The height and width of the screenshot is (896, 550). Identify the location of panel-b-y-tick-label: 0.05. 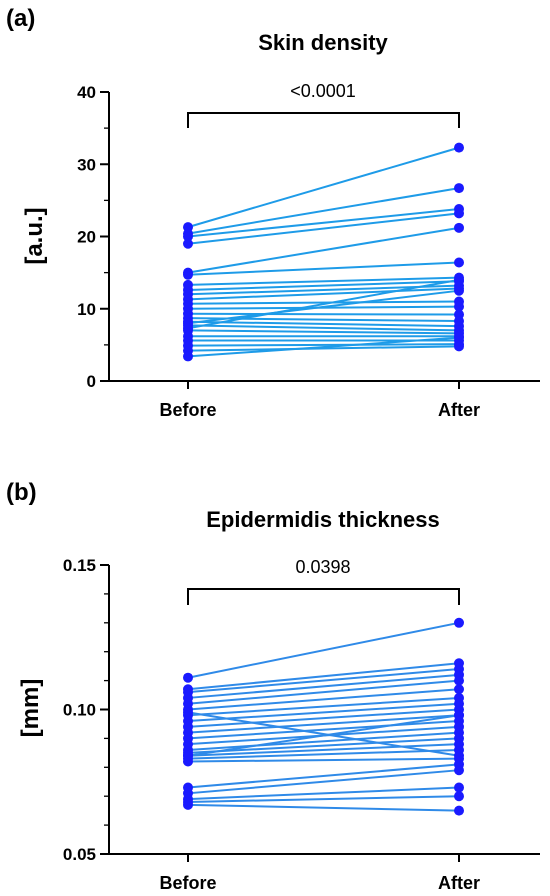
(79, 854).